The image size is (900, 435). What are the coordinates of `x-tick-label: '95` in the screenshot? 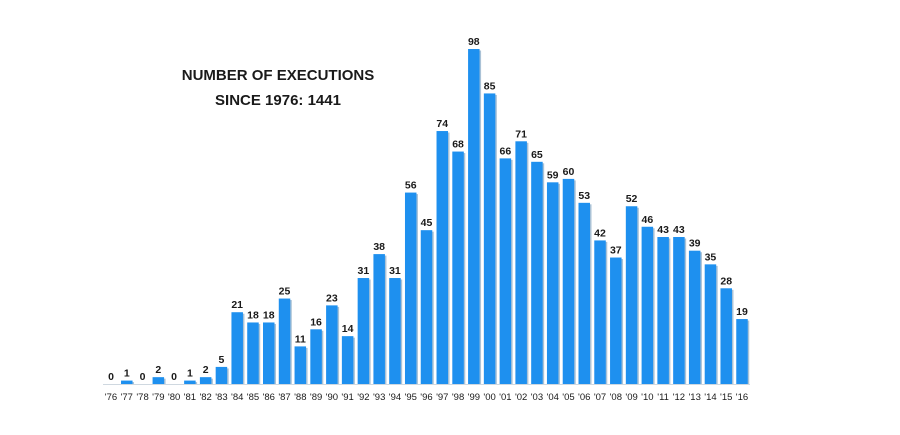 It's located at (411, 397).